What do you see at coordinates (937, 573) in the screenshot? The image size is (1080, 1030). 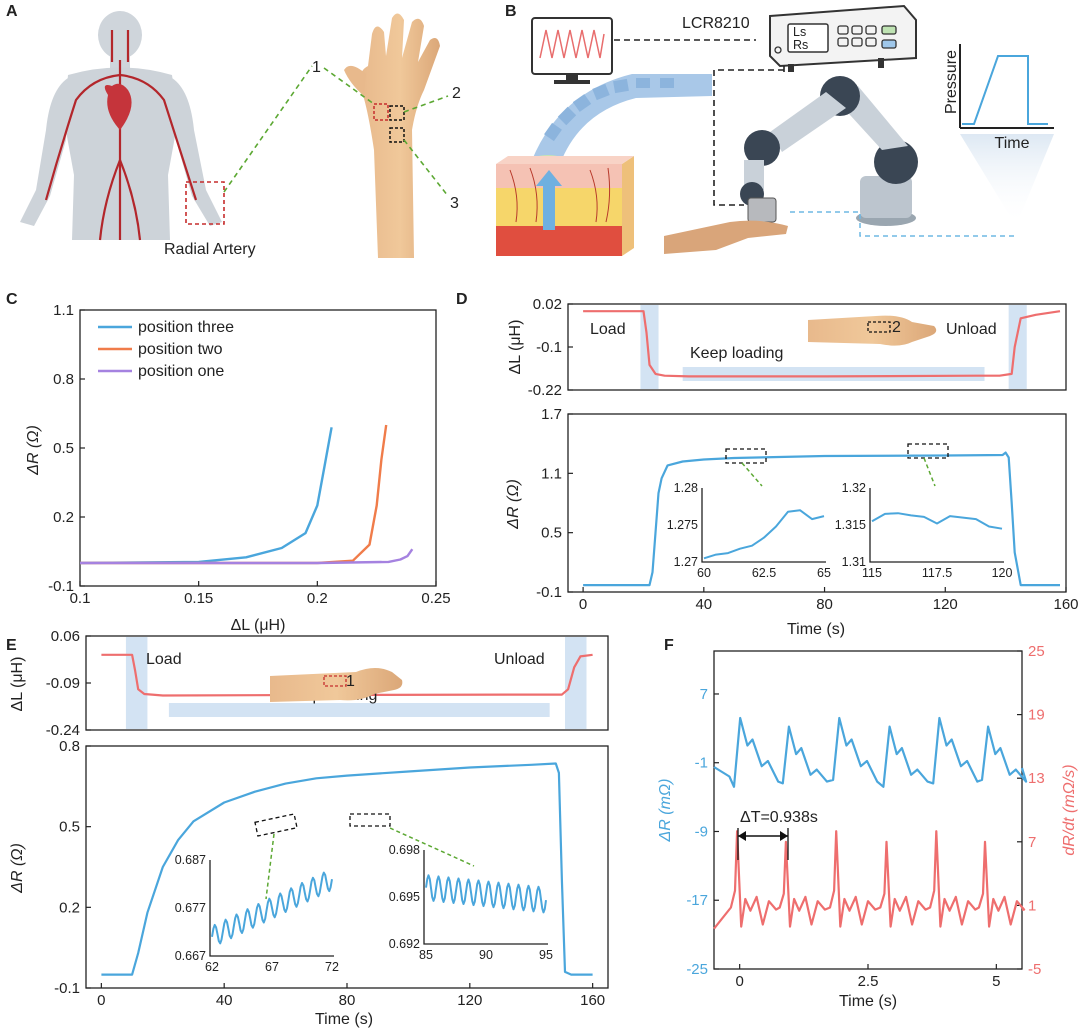 I see `inset-x-tick-label: 117.5` at bounding box center [937, 573].